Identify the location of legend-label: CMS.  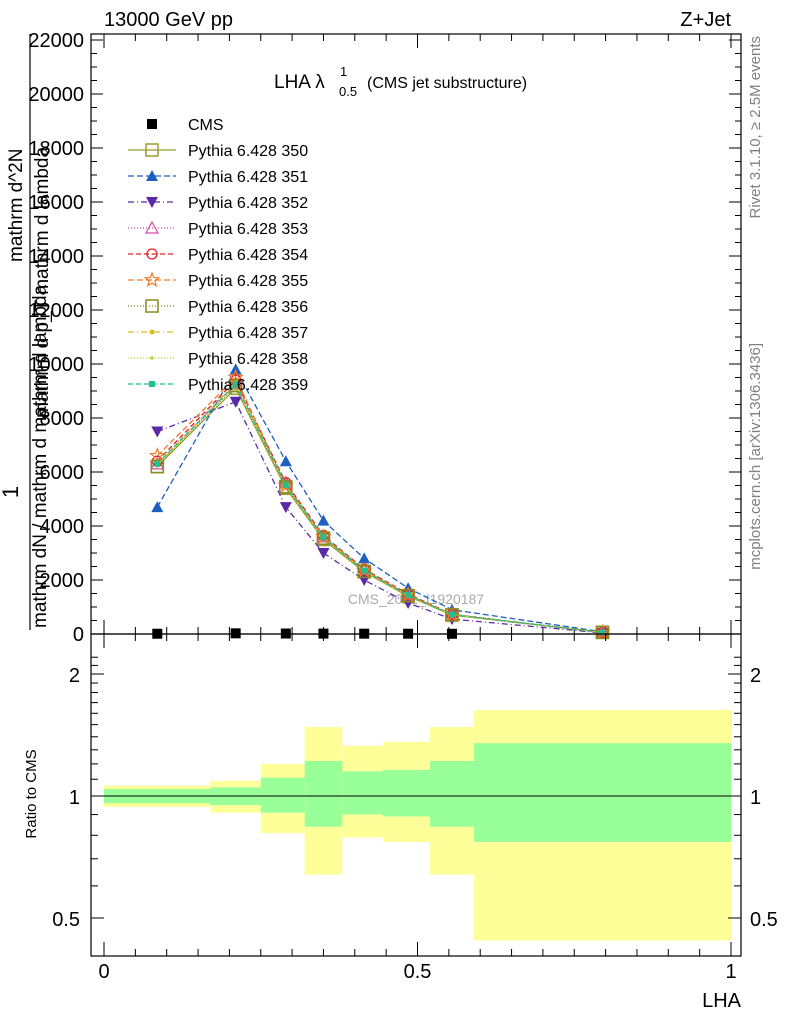
(206, 125).